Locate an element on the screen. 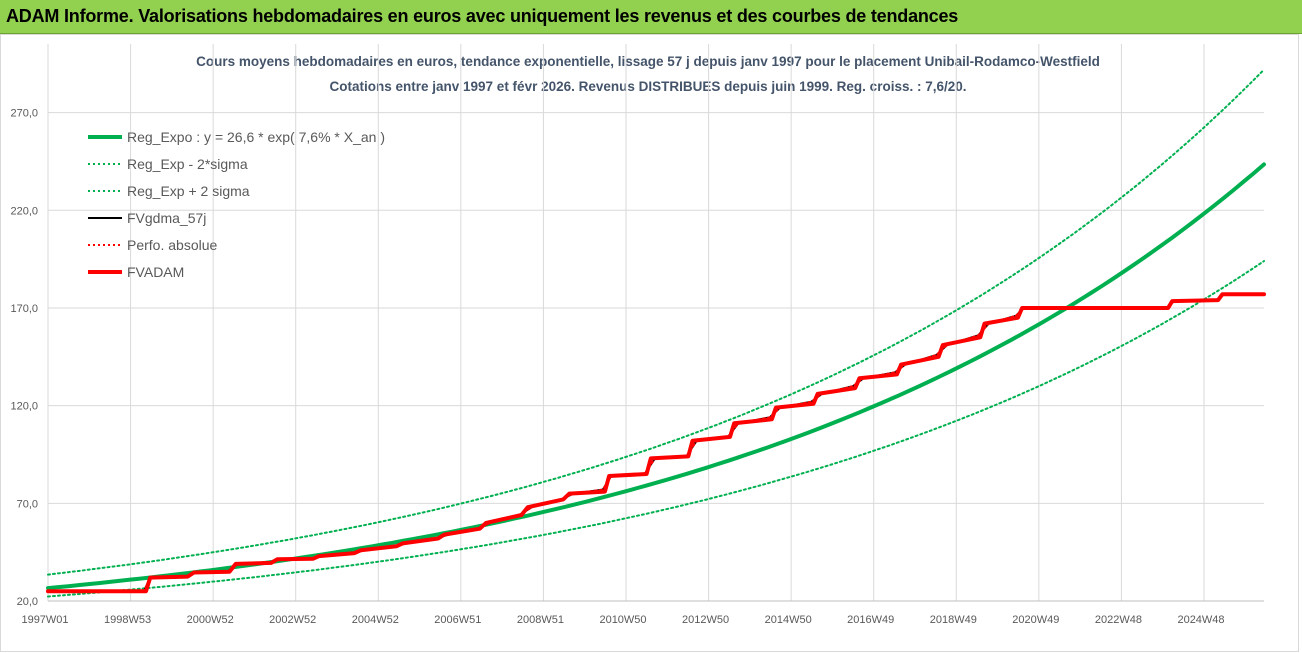  x-tick-label: 2006W51 is located at coordinates (457, 620).